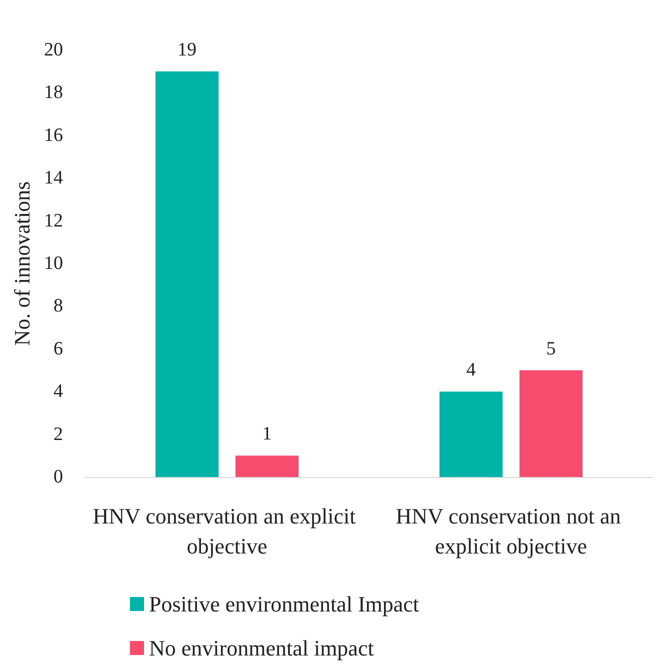 The height and width of the screenshot is (664, 658). What do you see at coordinates (511, 531) in the screenshot?
I see `x-tick-label: HNV conservation not an explicit objective` at bounding box center [511, 531].